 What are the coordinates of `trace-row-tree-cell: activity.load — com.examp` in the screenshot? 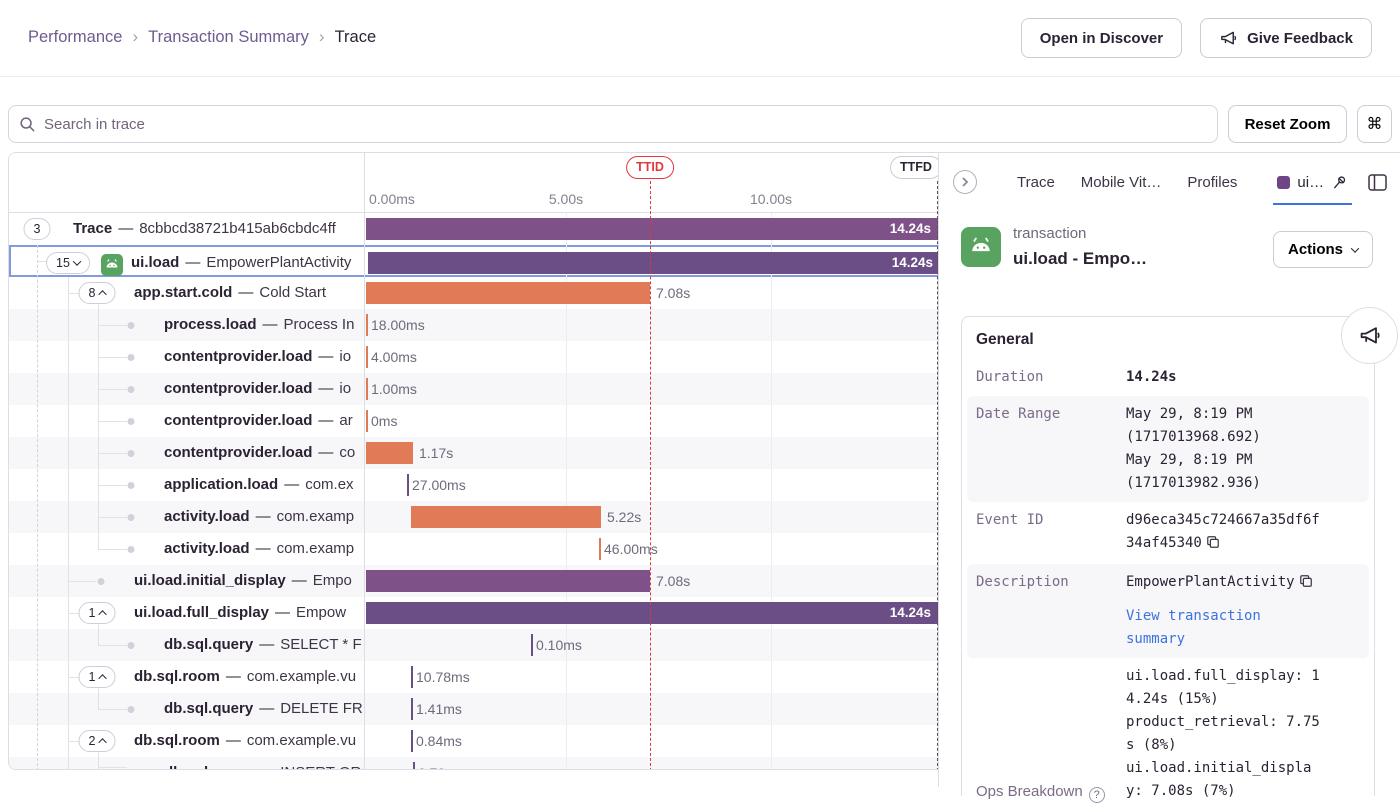 It's located at (186, 517).